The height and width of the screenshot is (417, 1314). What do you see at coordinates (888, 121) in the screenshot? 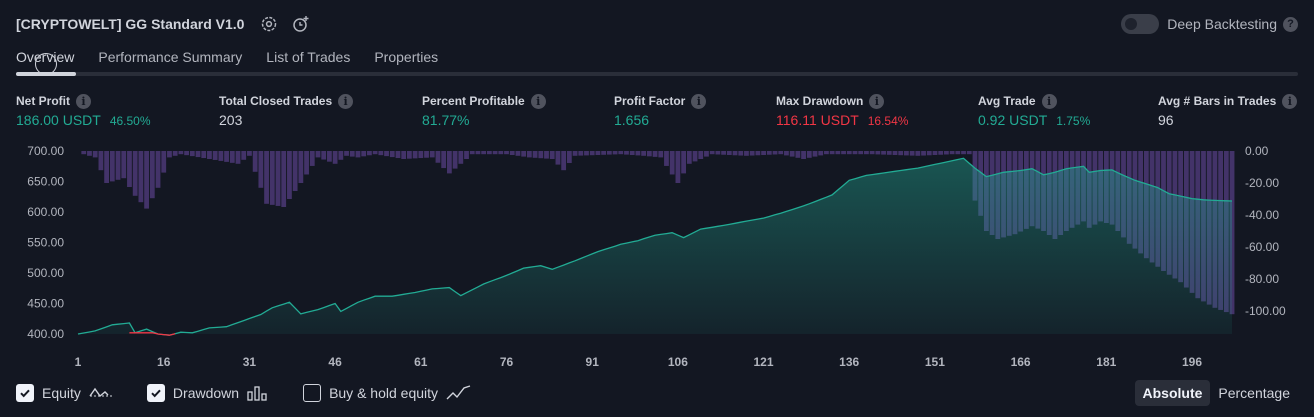
I see `metric-percent: 16.54%` at bounding box center [888, 121].